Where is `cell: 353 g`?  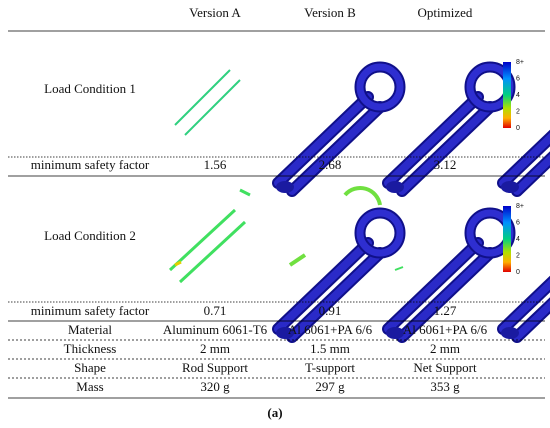 cell: 353 g is located at coordinates (445, 386).